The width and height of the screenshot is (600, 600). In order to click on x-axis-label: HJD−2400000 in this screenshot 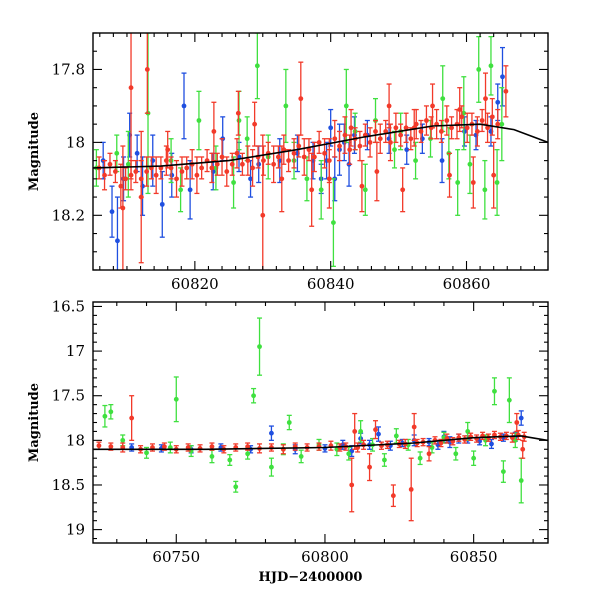, I will do `click(311, 577)`.